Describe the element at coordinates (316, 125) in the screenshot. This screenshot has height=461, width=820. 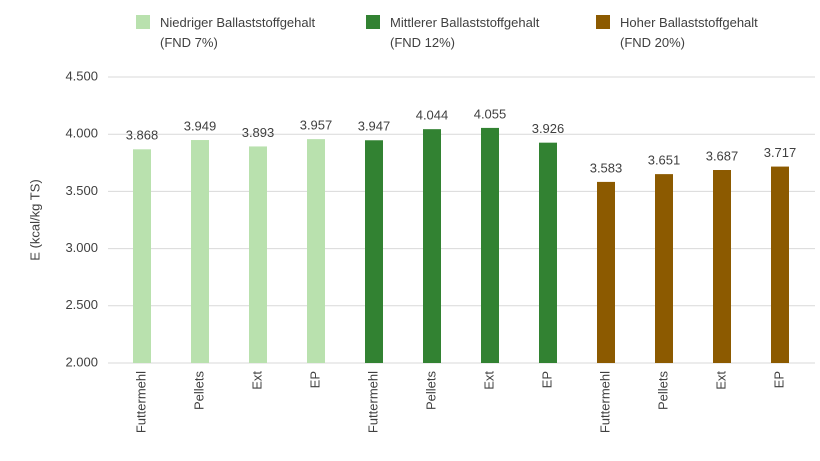
I see `data-label: 3.957` at that location.